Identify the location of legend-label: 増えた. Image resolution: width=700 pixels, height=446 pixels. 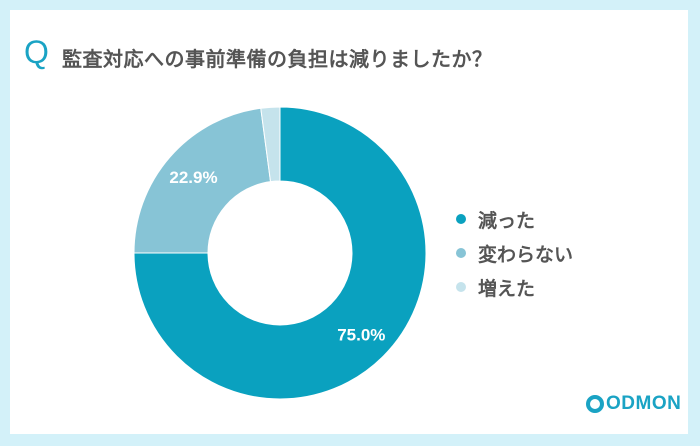
(507, 288).